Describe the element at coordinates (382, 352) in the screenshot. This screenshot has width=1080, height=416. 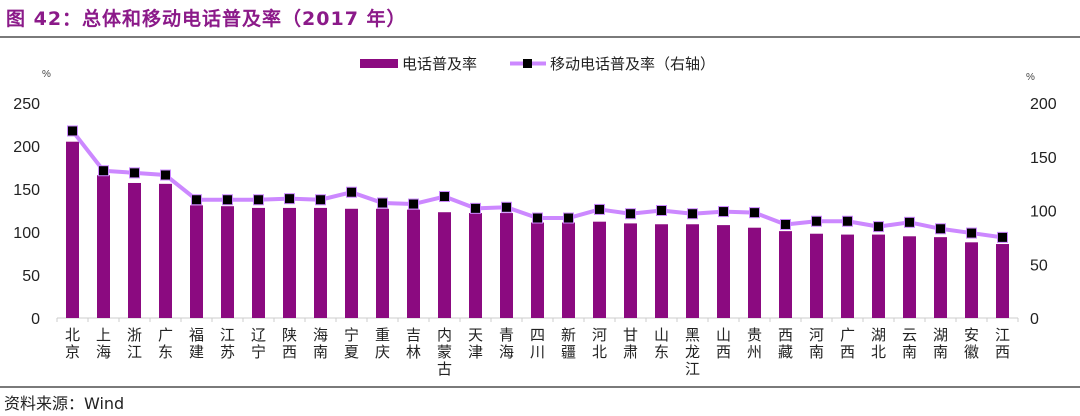
I see `x-label-char: 庆` at that location.